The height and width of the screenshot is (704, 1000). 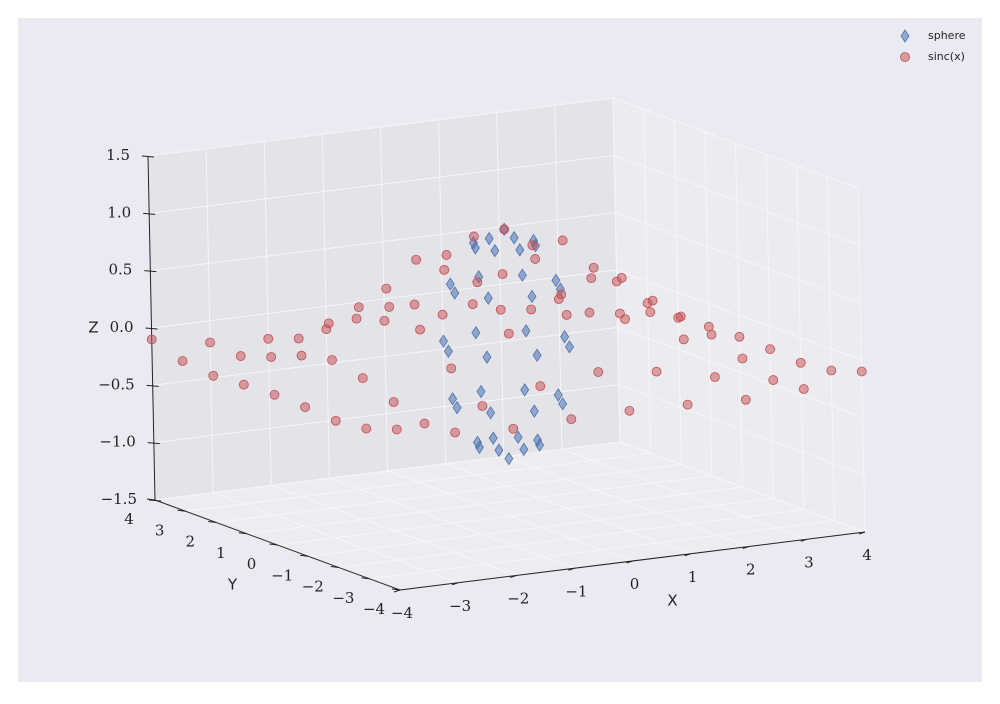 I want to click on x-tick-label: −1, so click(x=576, y=591).